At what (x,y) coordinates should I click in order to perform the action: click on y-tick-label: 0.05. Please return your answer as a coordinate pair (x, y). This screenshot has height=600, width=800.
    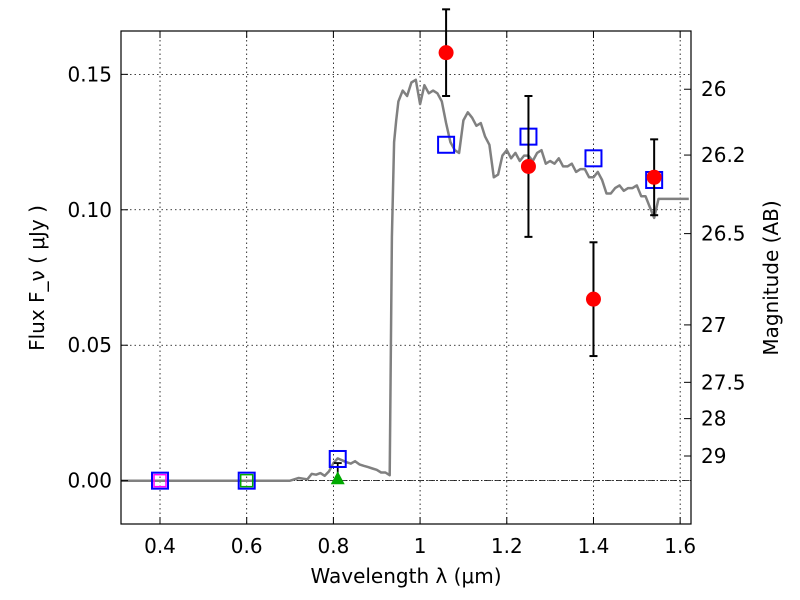
    Looking at the image, I should click on (89, 345).